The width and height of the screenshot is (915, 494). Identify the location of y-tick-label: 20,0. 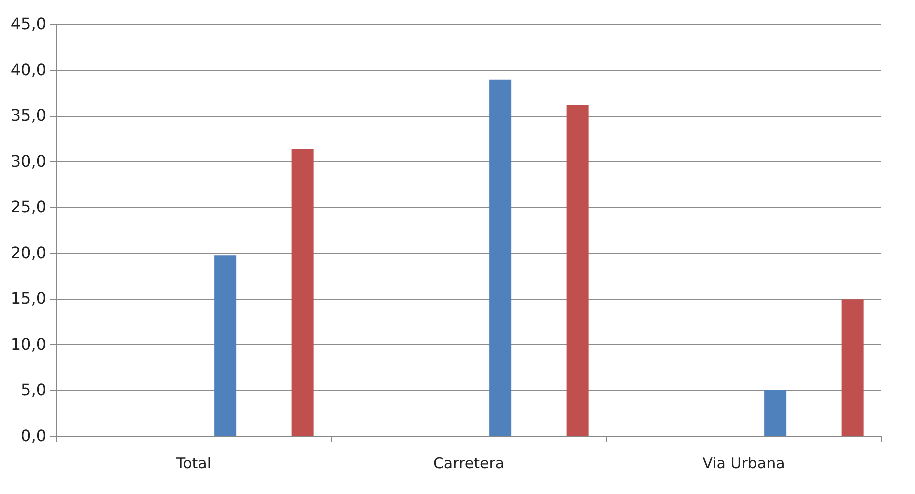
(28, 252).